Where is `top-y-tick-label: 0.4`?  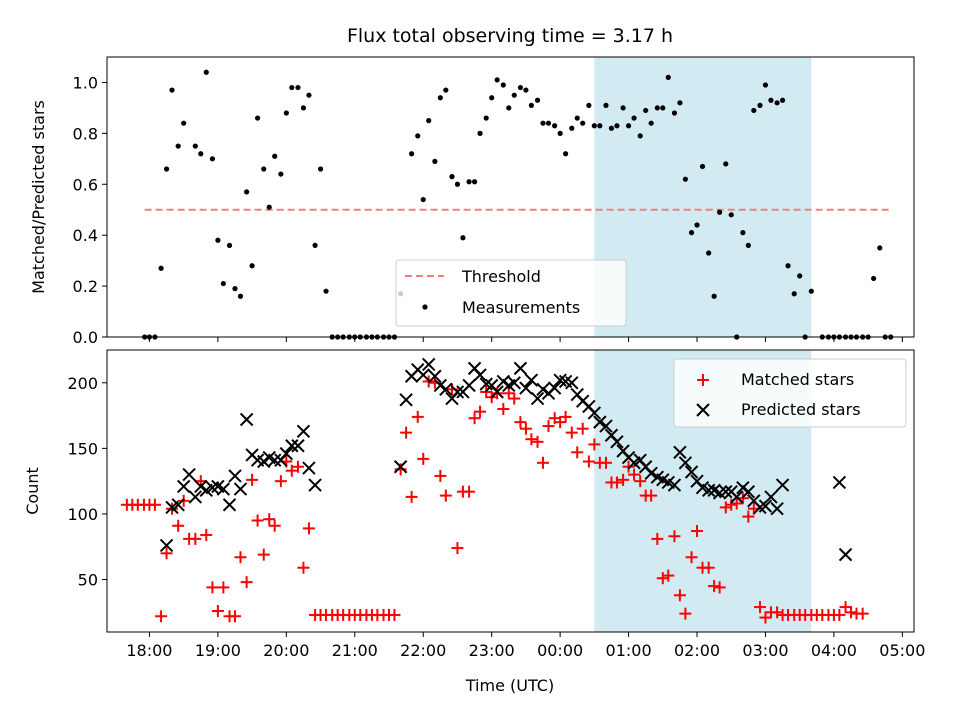 top-y-tick-label: 0.4 is located at coordinates (85, 235).